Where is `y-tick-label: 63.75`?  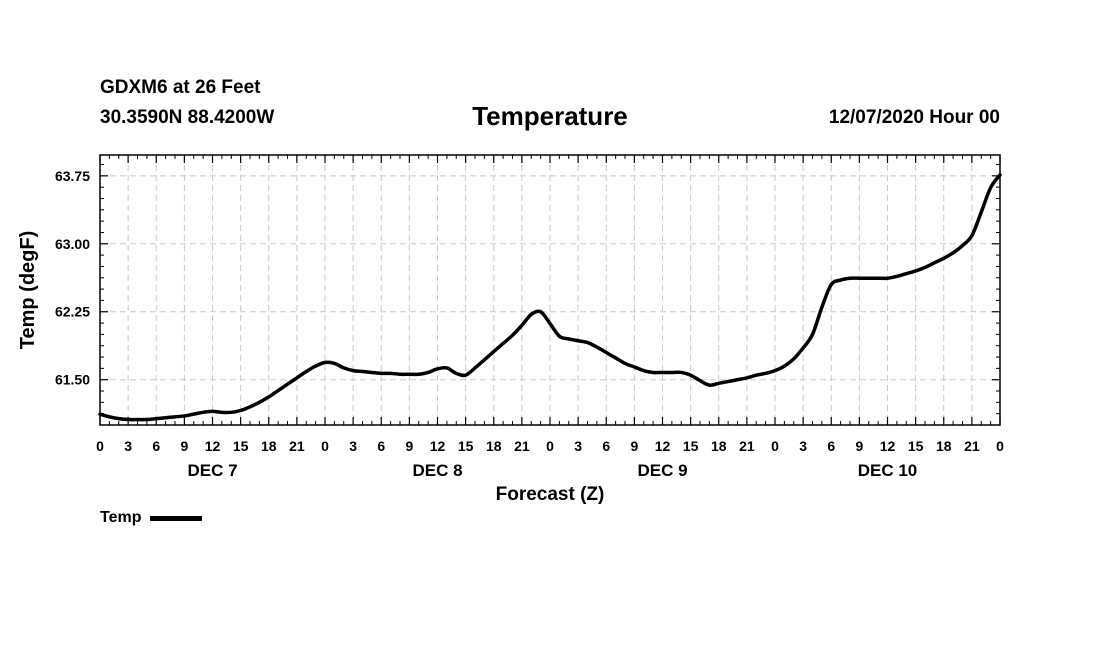
y-tick-label: 63.75 is located at coordinates (72, 176).